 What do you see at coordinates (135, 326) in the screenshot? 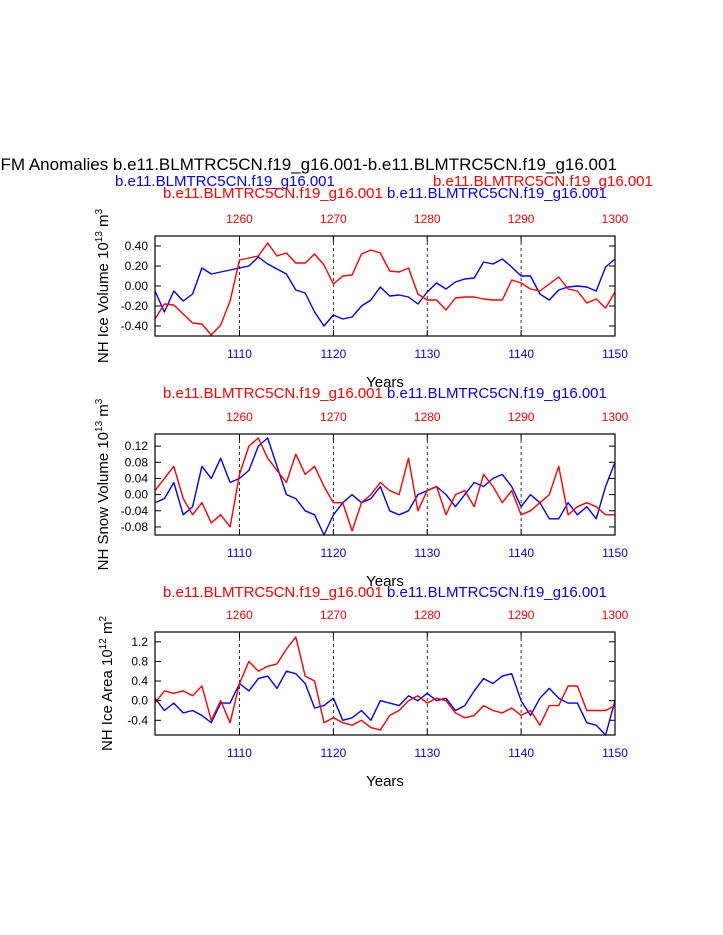
I see `y-tick-label: -0.40` at bounding box center [135, 326].